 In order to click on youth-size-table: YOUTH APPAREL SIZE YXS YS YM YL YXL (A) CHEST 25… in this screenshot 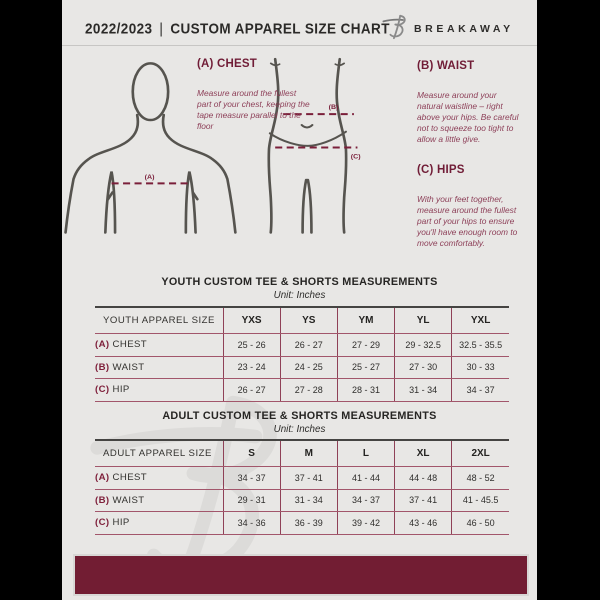, I will do `click(302, 354)`.